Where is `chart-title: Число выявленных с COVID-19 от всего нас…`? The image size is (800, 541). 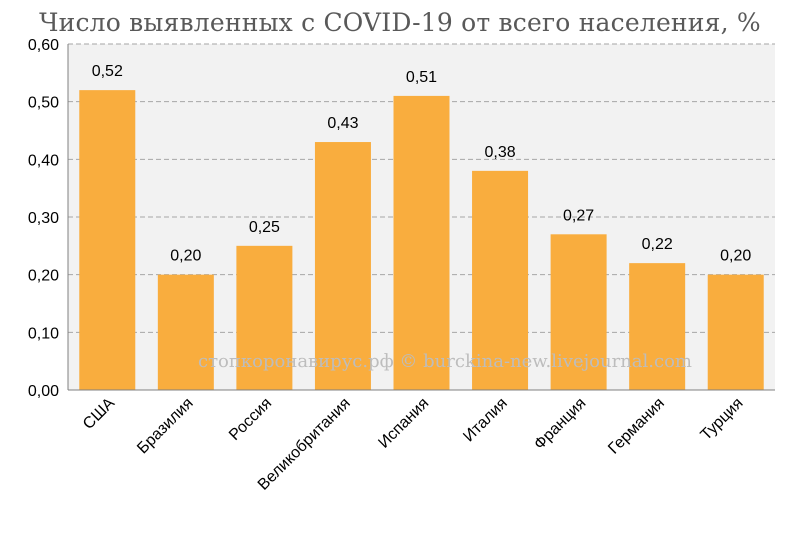
chart-title: Число выявленных с COVID-19 от всего нас… is located at coordinates (400, 22).